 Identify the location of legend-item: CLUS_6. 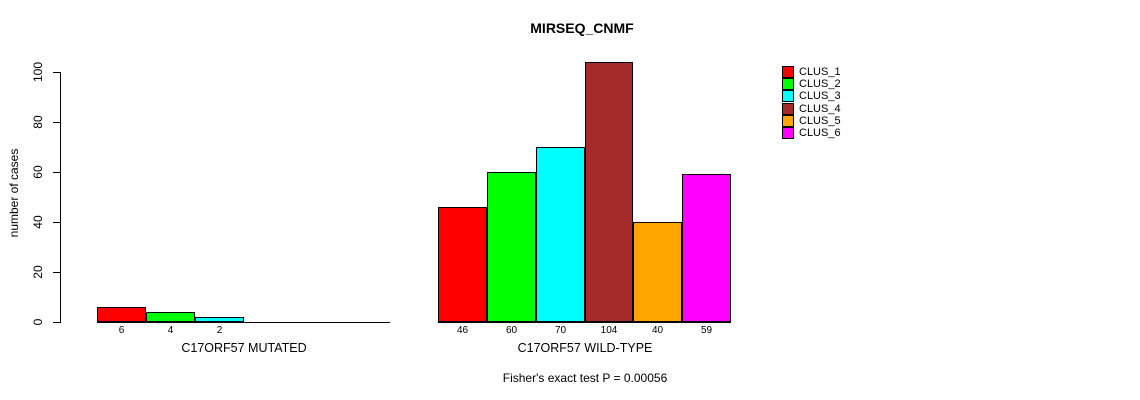
(811, 133).